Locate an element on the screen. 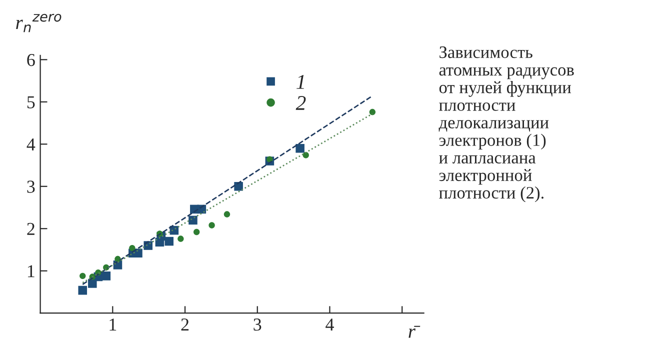 The width and height of the screenshot is (650, 353). y-tick-label: 6 is located at coordinates (31, 60).